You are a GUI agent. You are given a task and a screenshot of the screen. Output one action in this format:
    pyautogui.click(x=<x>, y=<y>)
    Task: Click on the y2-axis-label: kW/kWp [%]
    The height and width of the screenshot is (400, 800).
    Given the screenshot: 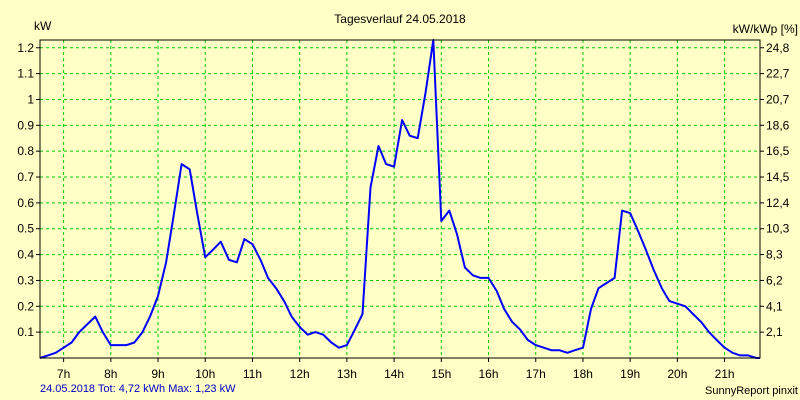 What is the action you would take?
    pyautogui.click(x=765, y=29)
    